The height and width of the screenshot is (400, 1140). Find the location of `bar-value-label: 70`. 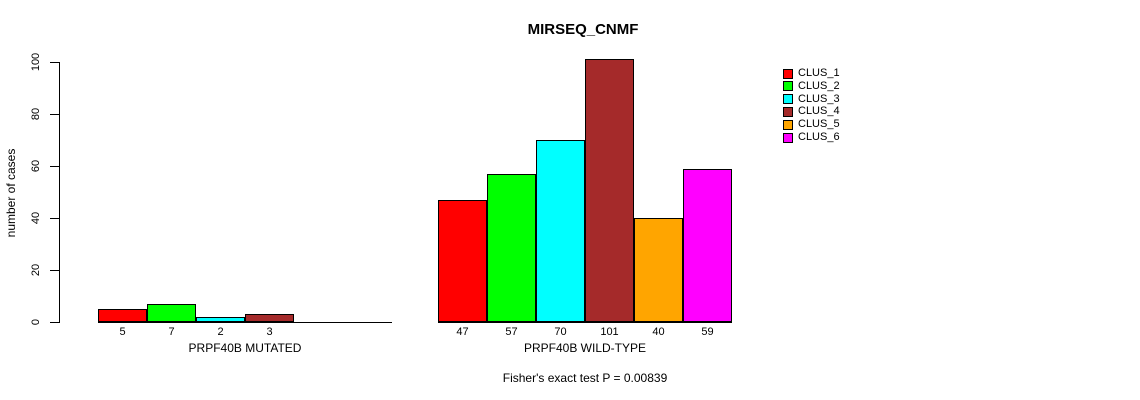

bar-value-label: 70 is located at coordinates (560, 332).